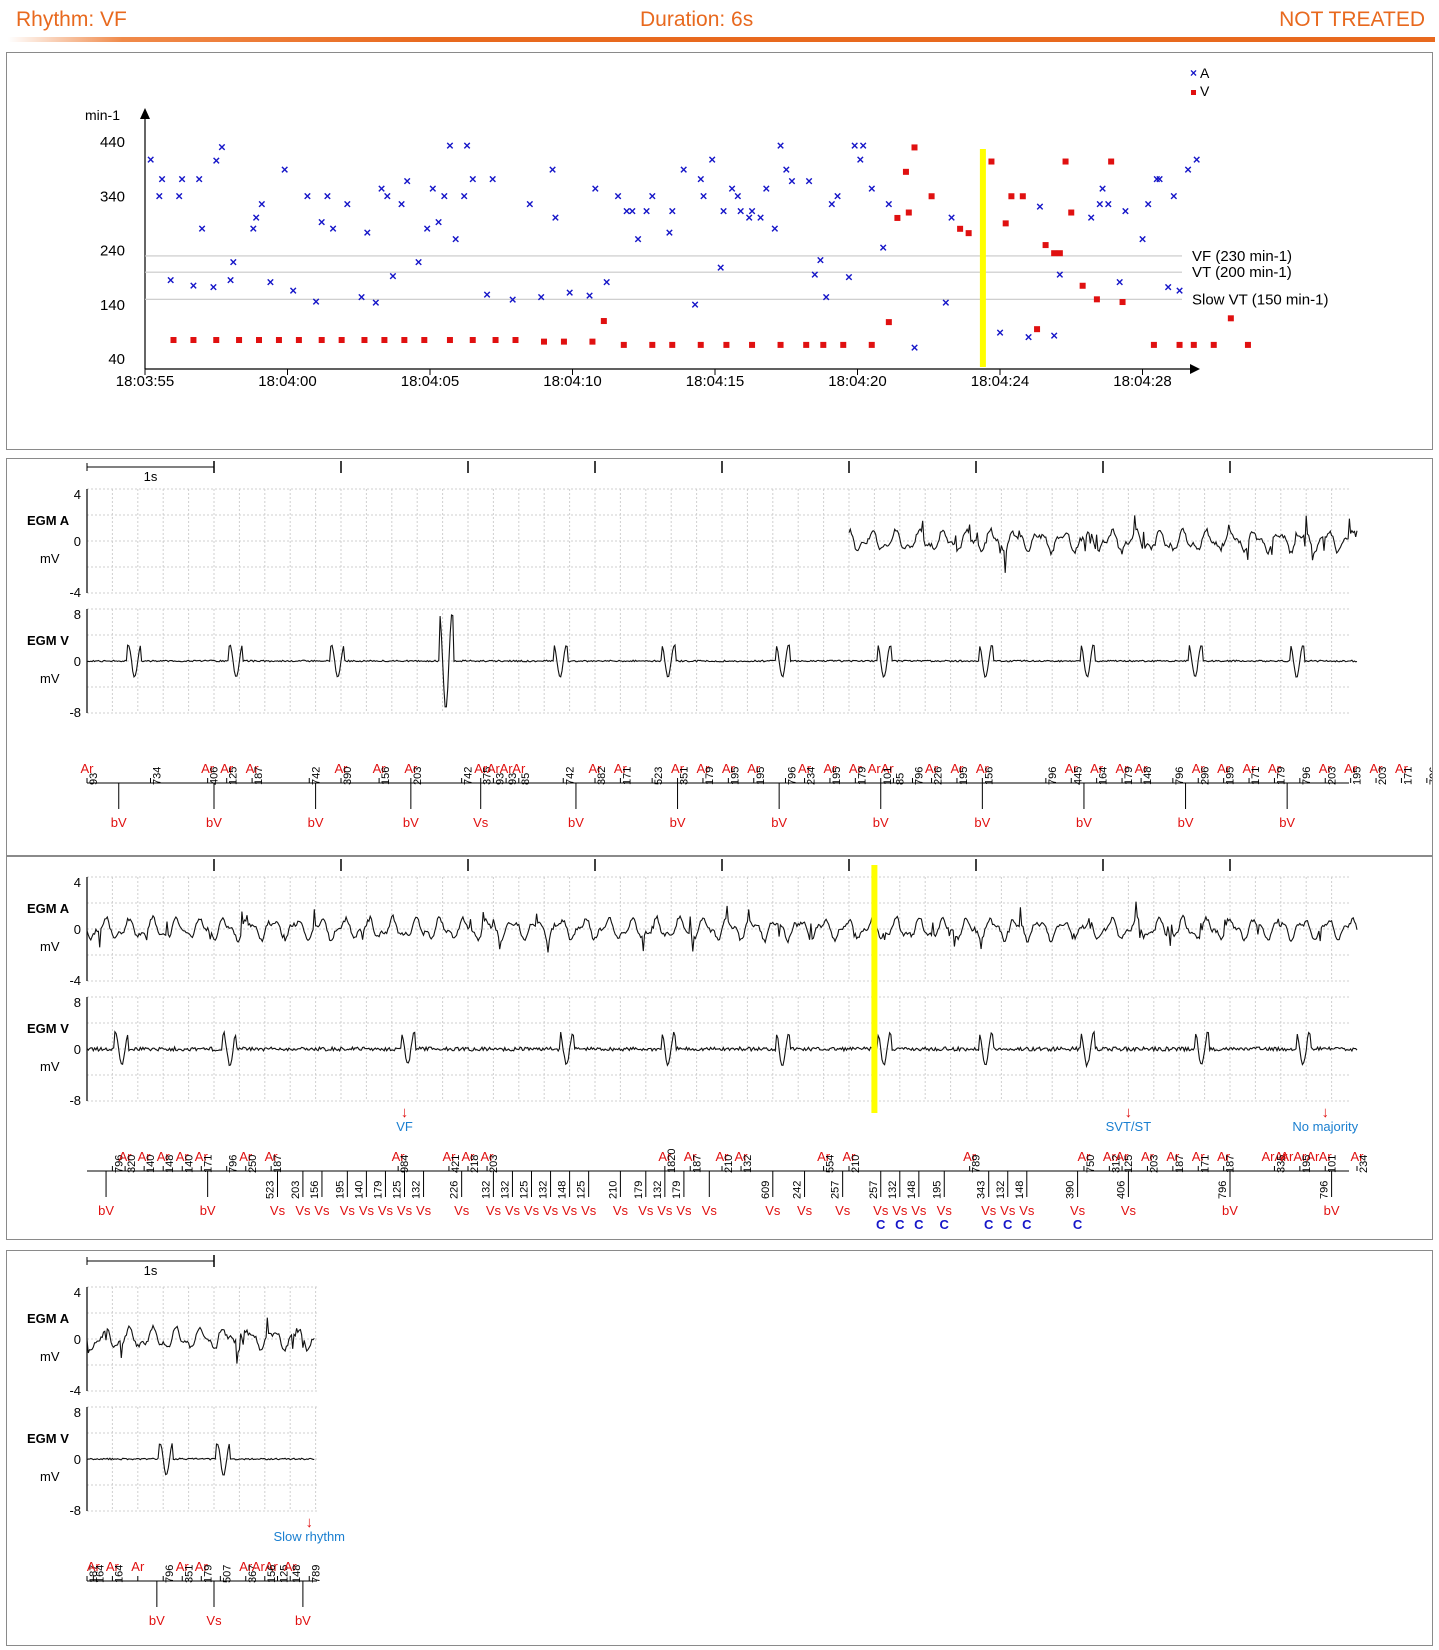 The height and width of the screenshot is (1650, 1439). What do you see at coordinates (1281, 776) in the screenshot?
I see `atrial-interval: 179` at bounding box center [1281, 776].